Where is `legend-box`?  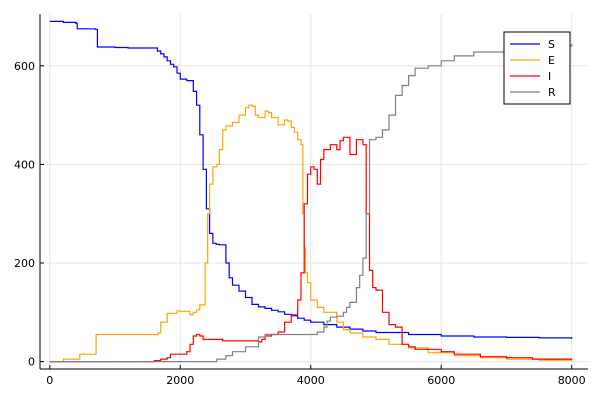
legend-box is located at coordinates (537, 68).